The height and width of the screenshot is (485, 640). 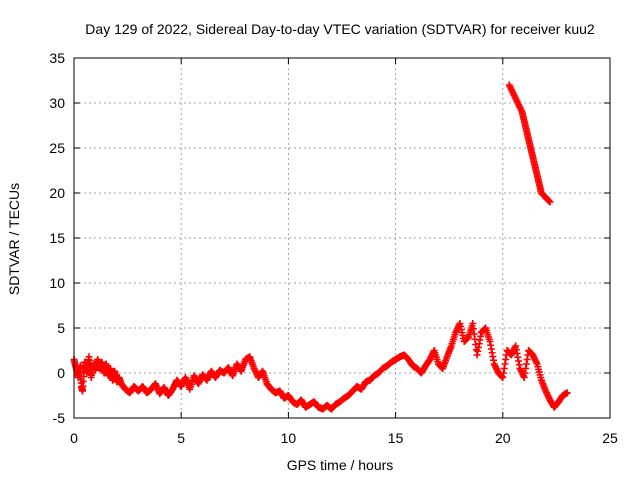 What do you see at coordinates (57, 103) in the screenshot?
I see `y-tick-label: 30` at bounding box center [57, 103].